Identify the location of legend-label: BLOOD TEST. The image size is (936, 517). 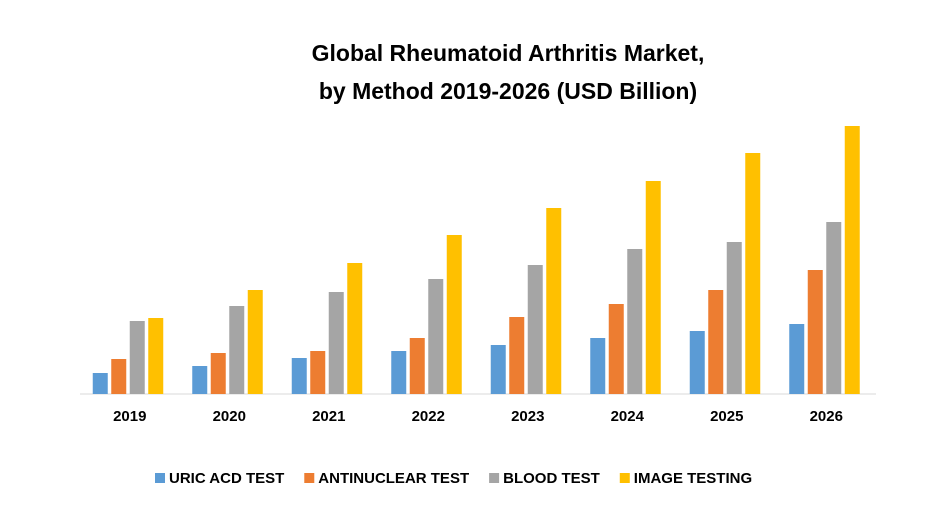
(551, 478).